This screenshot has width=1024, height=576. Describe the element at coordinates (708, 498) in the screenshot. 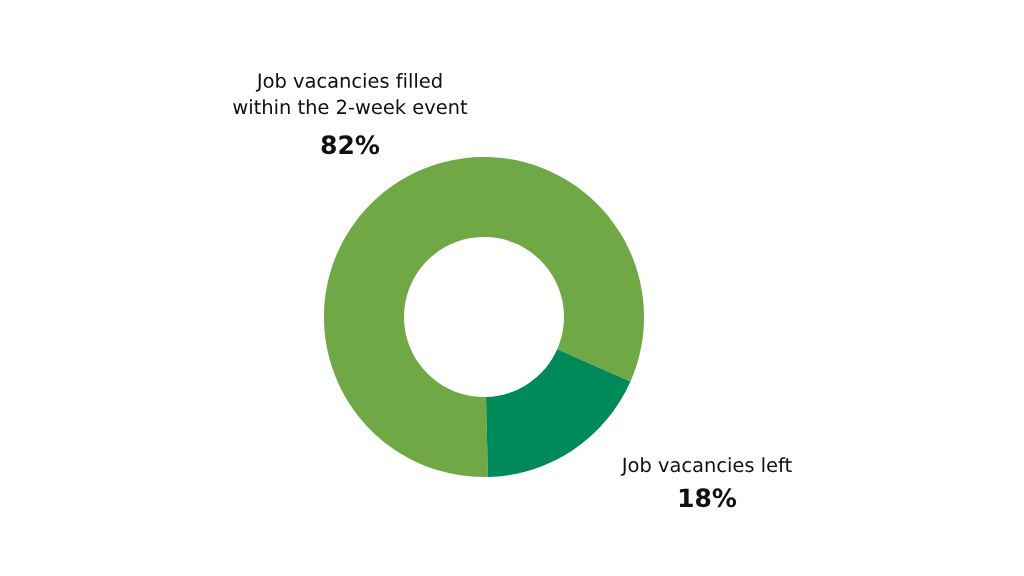

I see `data-label: 18%` at that location.